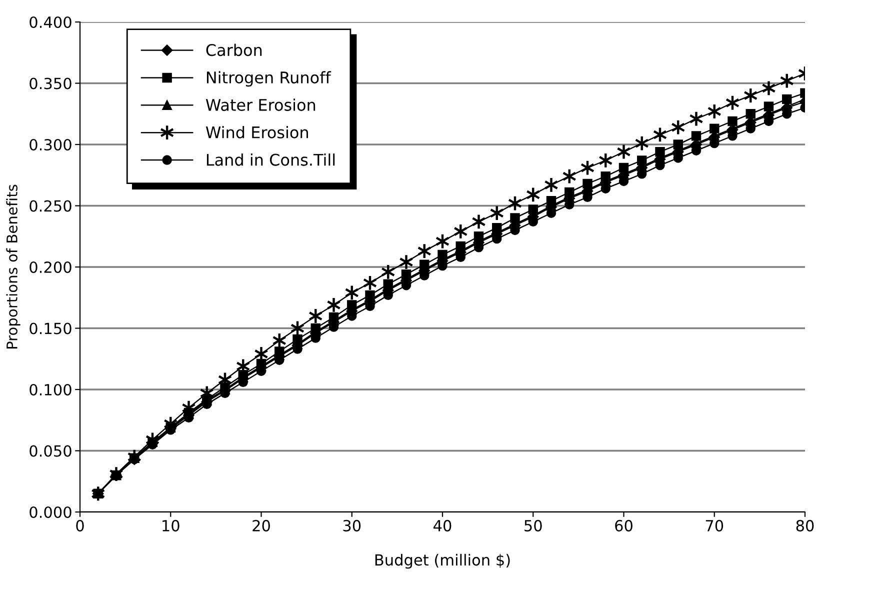 The width and height of the screenshot is (876, 595). Describe the element at coordinates (51, 206) in the screenshot. I see `y-tick-label: 0.250` at that location.